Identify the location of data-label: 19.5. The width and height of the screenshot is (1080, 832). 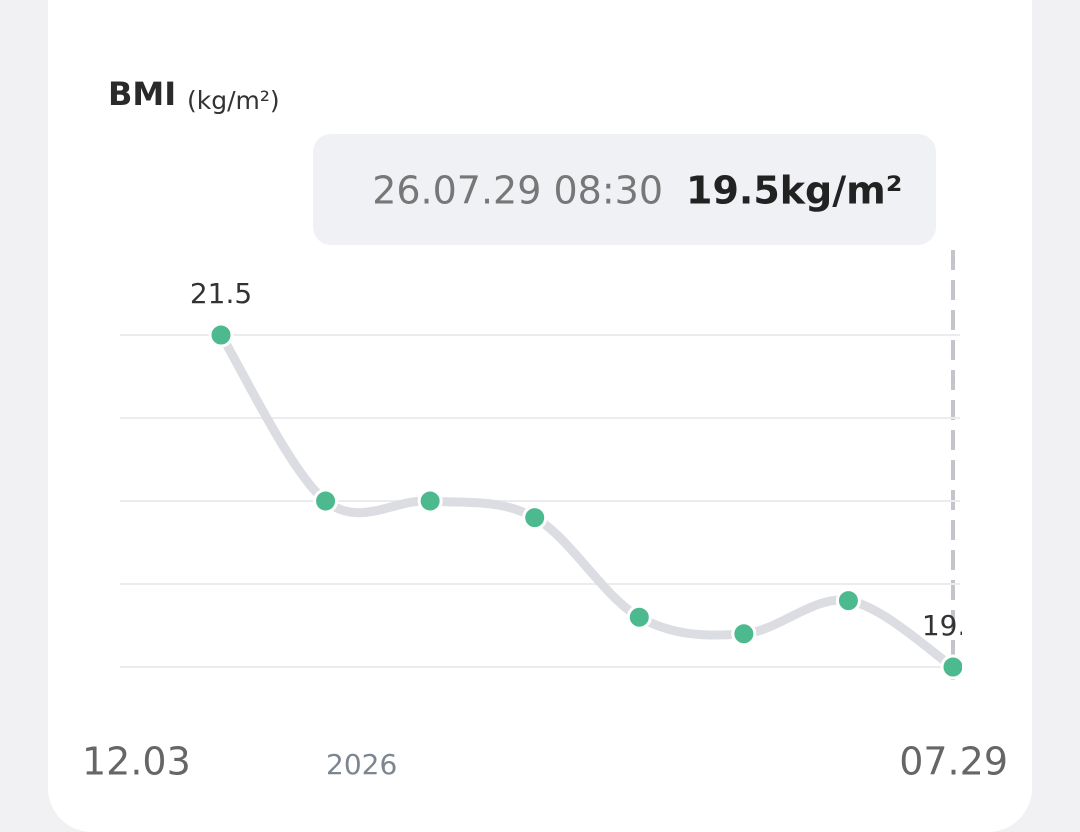
(953, 625).